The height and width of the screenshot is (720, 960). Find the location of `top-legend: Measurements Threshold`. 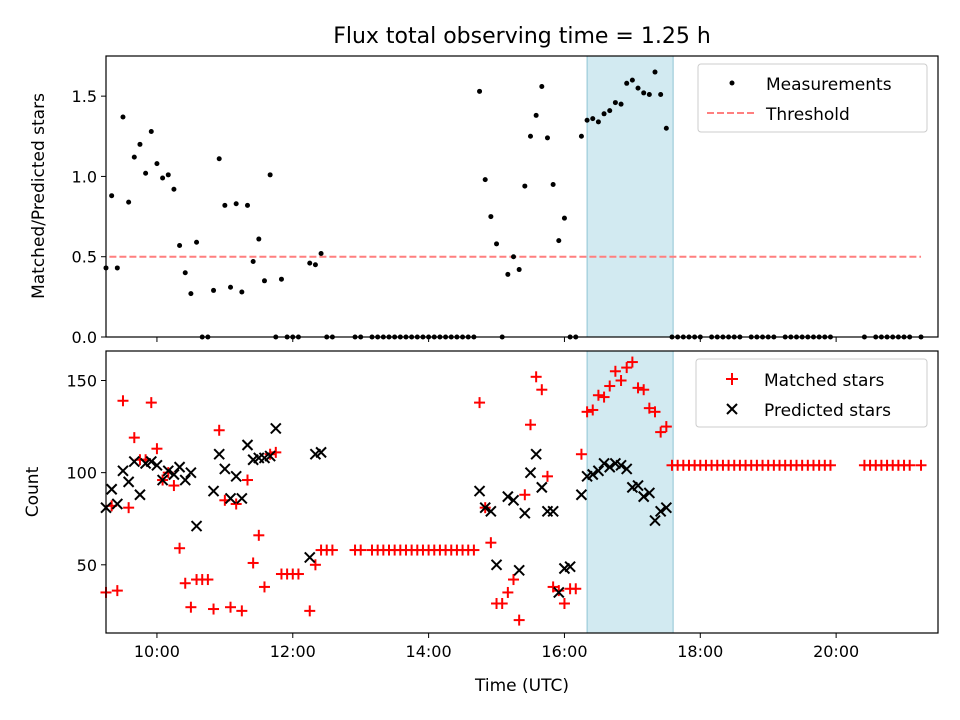

top-legend: Measurements Threshold is located at coordinates (812, 98).